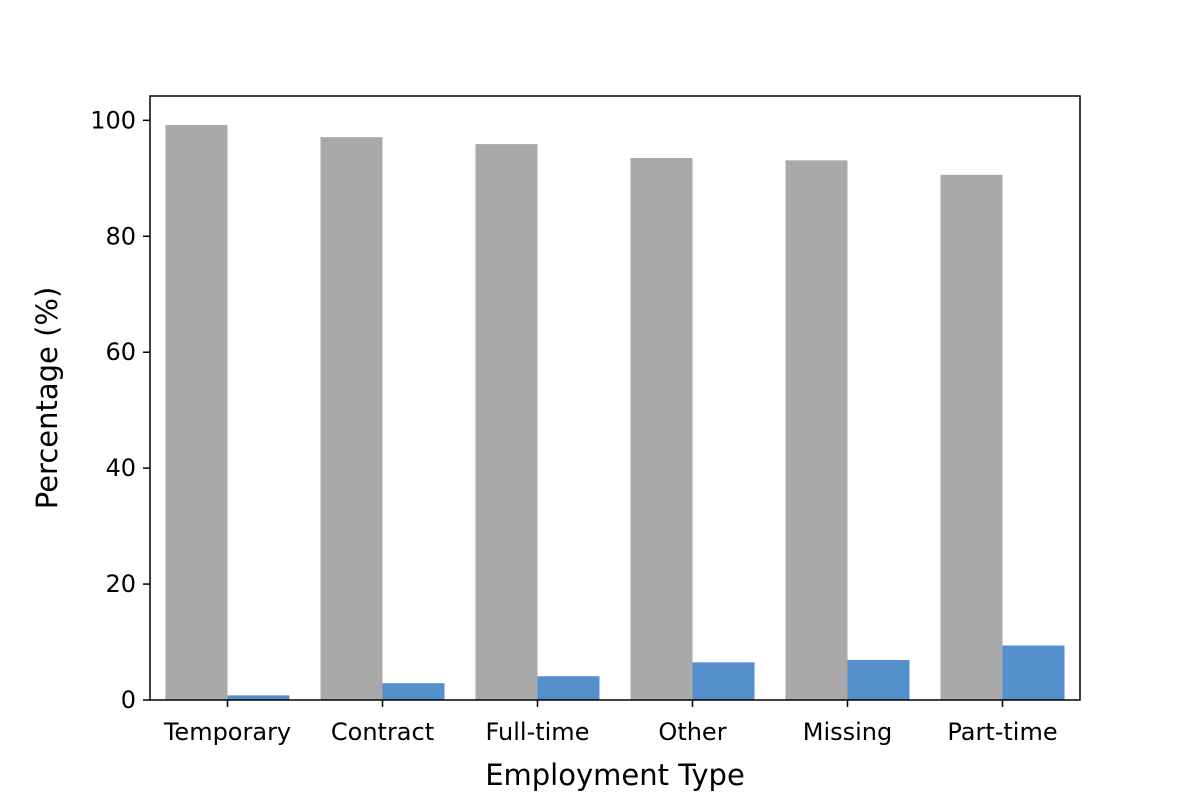 This screenshot has height=804, width=1200. Describe the element at coordinates (413, 691) in the screenshot. I see `bar-series2-contract` at that location.